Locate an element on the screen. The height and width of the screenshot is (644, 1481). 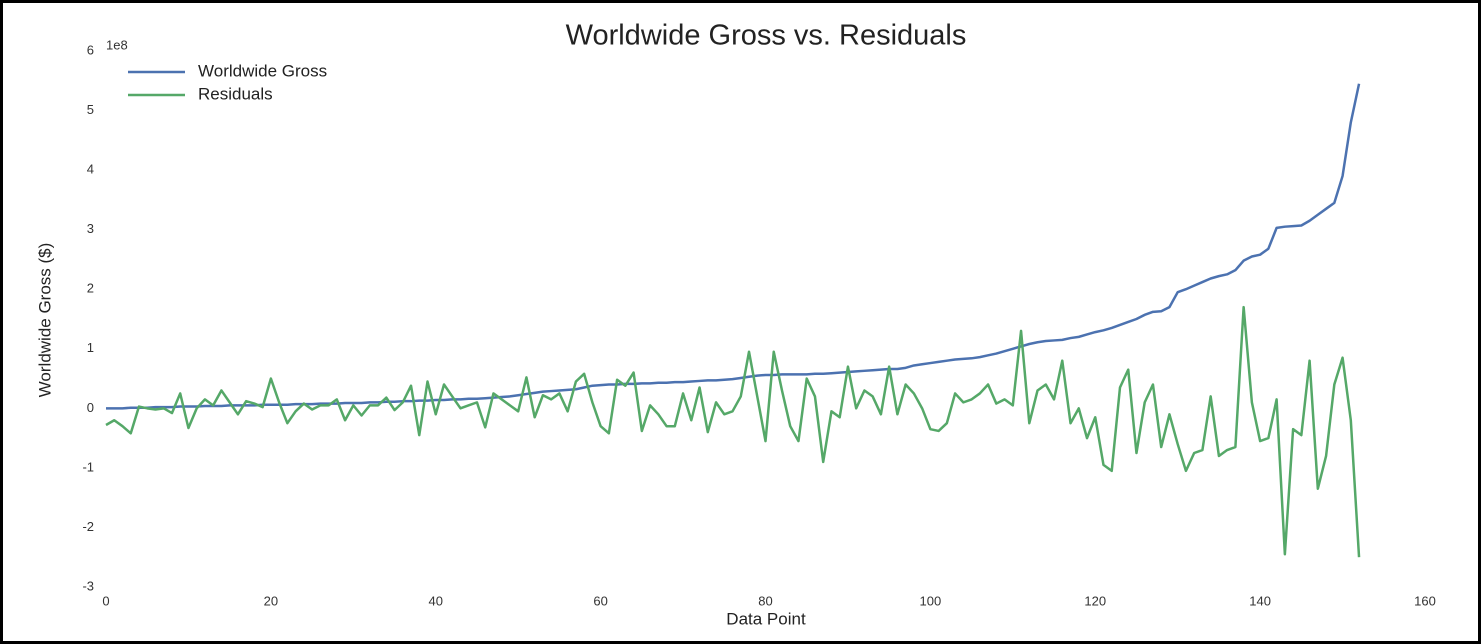
x-tick-label: 20 is located at coordinates (271, 600).